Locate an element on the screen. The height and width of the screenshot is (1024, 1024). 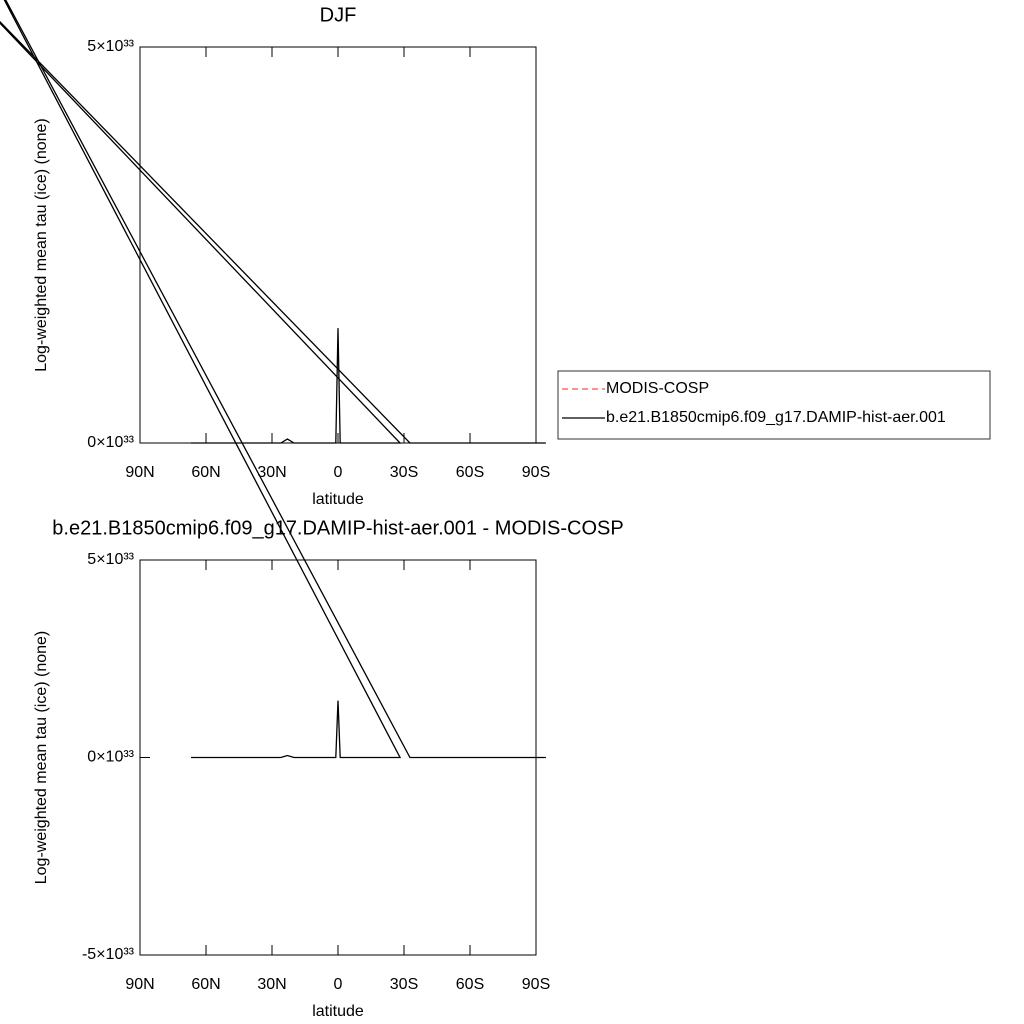
chart-title: DJF is located at coordinates (338, 15).